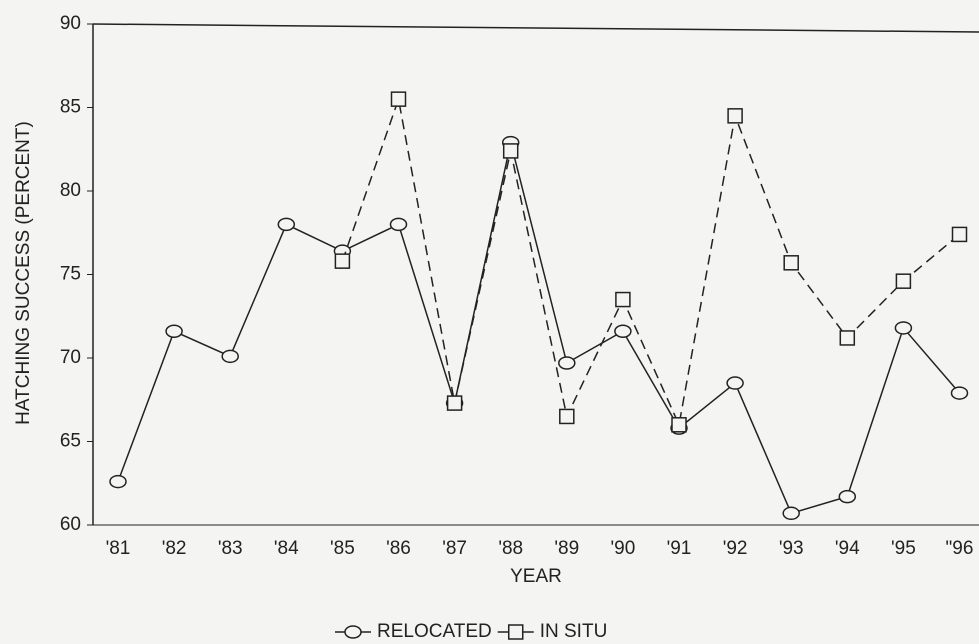  Describe the element at coordinates (70, 107) in the screenshot. I see `y-tick-label: 85` at that location.